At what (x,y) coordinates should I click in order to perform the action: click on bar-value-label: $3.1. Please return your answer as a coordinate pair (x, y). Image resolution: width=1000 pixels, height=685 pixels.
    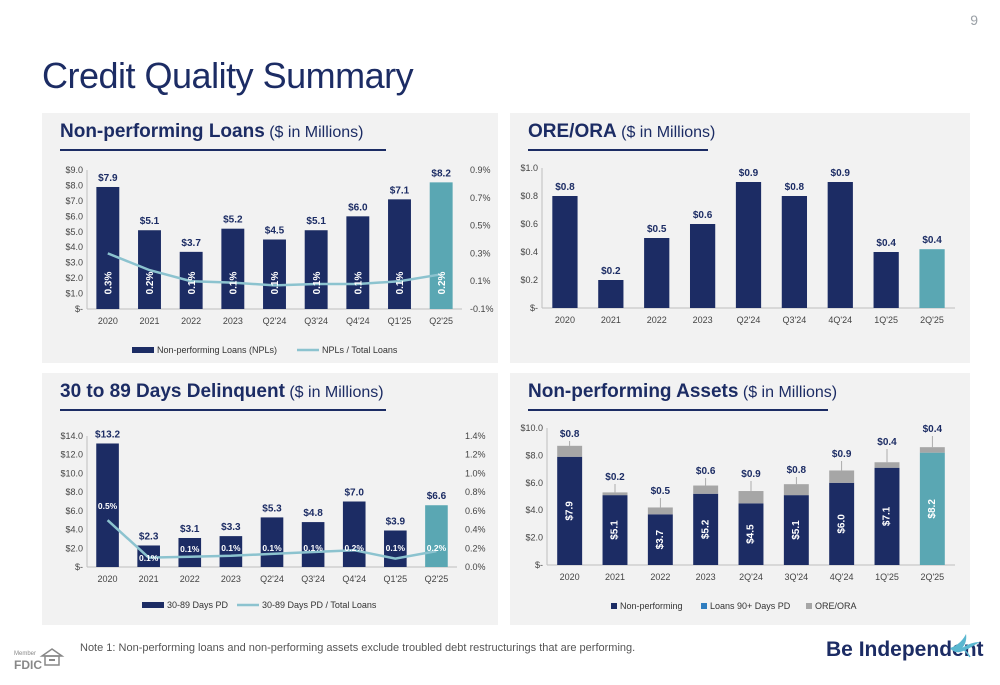
    Looking at the image, I should click on (190, 529).